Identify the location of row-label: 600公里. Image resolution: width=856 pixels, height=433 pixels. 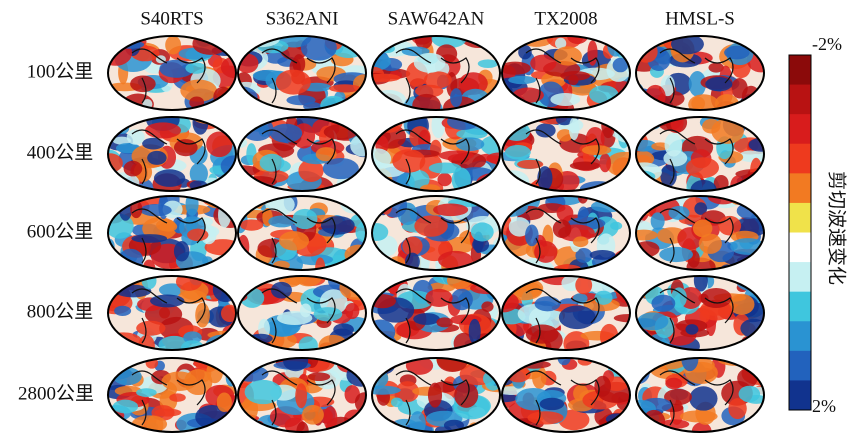
(60, 231).